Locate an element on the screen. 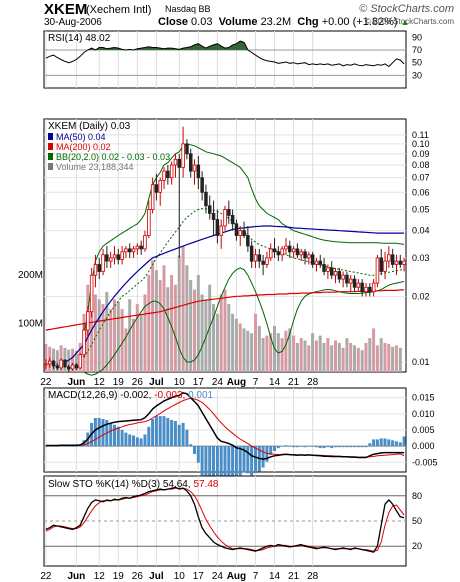 This screenshot has width=460, height=582. x-tick-label: 12 is located at coordinates (100, 576).